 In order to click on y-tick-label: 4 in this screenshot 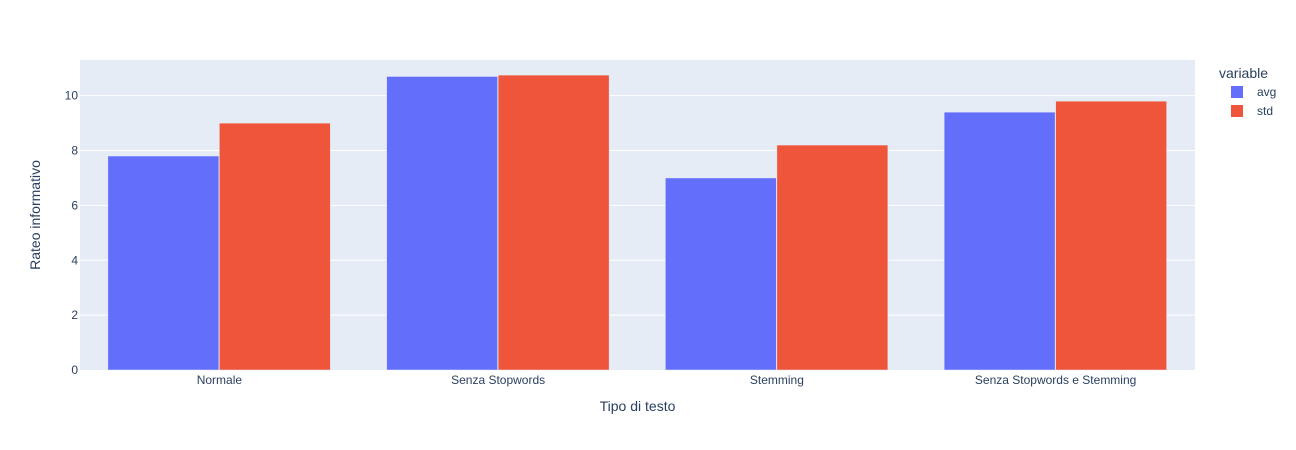, I will do `click(74, 260)`.